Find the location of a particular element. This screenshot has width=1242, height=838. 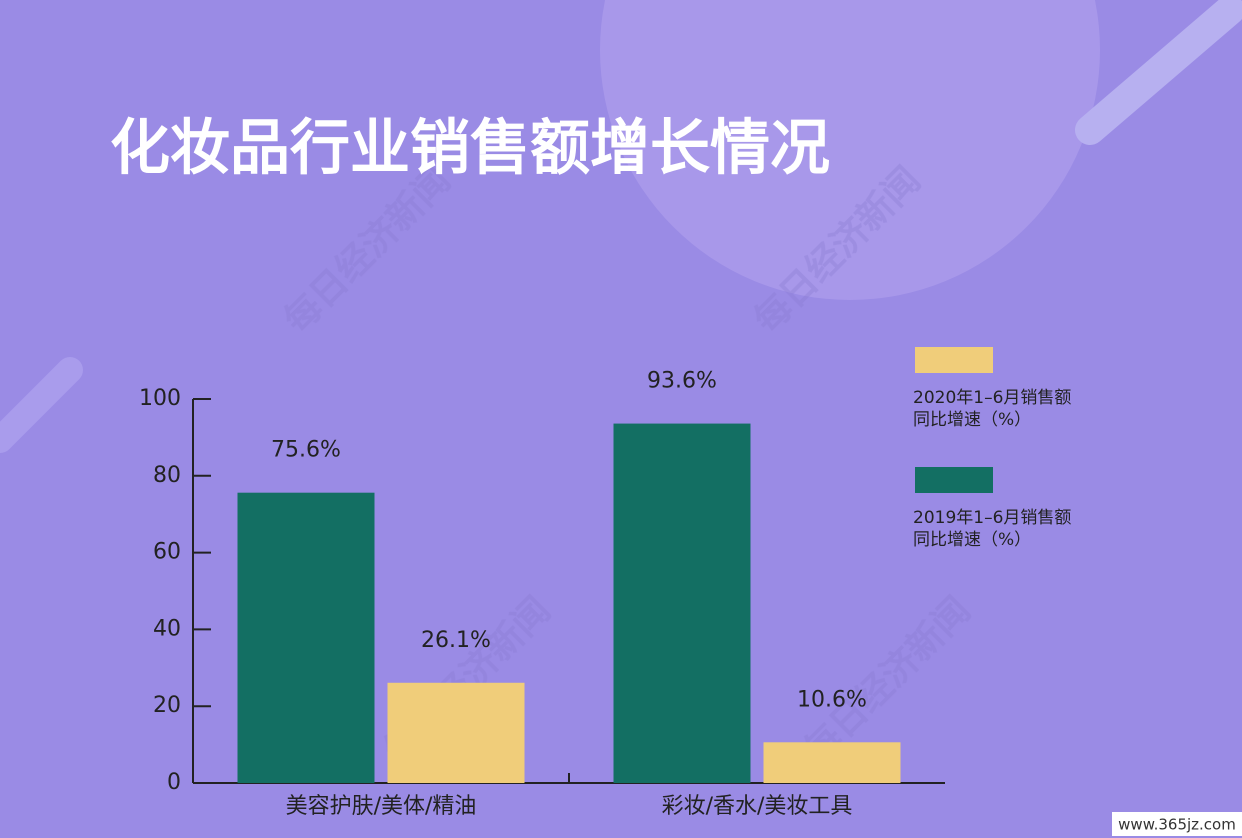

decor-circle is located at coordinates (850, 150).